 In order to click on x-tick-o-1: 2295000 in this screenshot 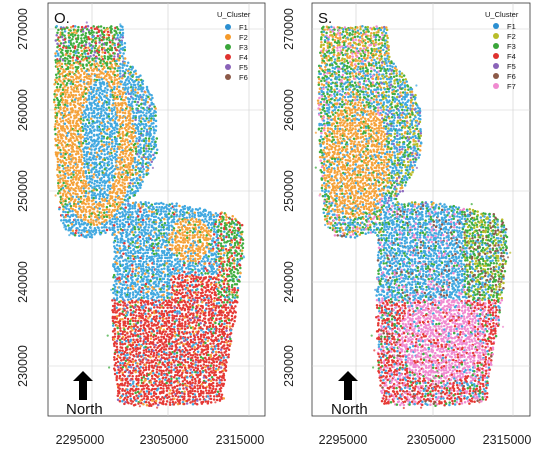, I will do `click(80, 440)`.